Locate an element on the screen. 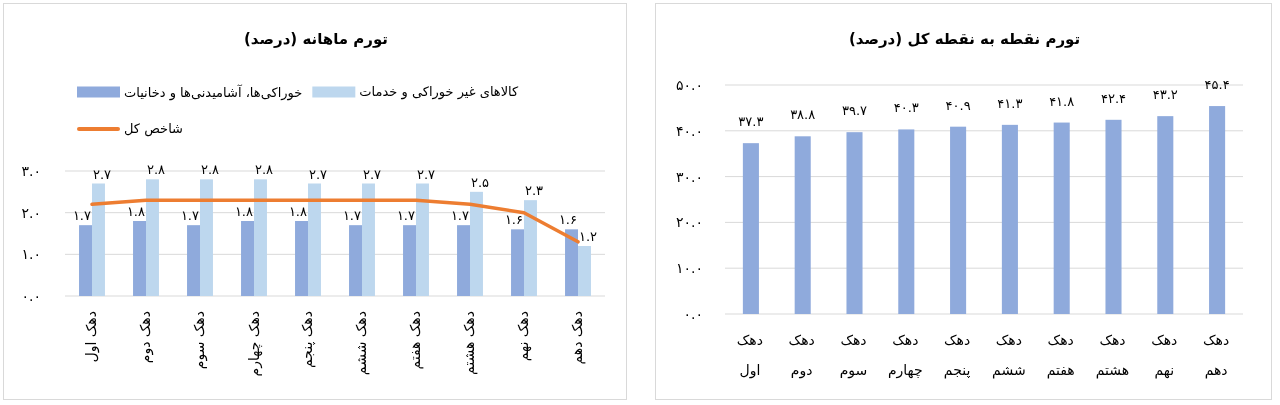 The width and height of the screenshot is (1280, 405). data-label: ۴۱.۳ is located at coordinates (1010, 103).